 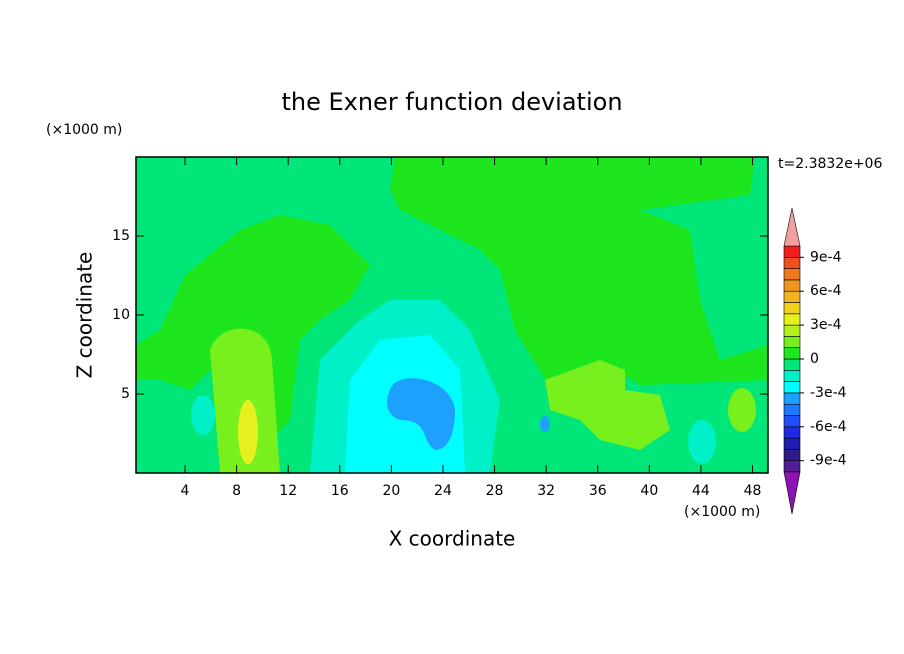 I want to click on x-axis-label: X coordinate, so click(x=452, y=539).